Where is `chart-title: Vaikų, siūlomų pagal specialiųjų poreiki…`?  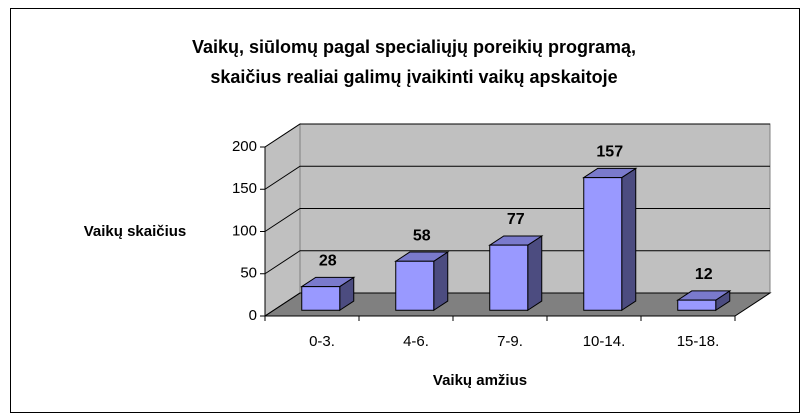 chart-title: Vaikų, siūlomų pagal specialiųjų poreiki… is located at coordinates (414, 47).